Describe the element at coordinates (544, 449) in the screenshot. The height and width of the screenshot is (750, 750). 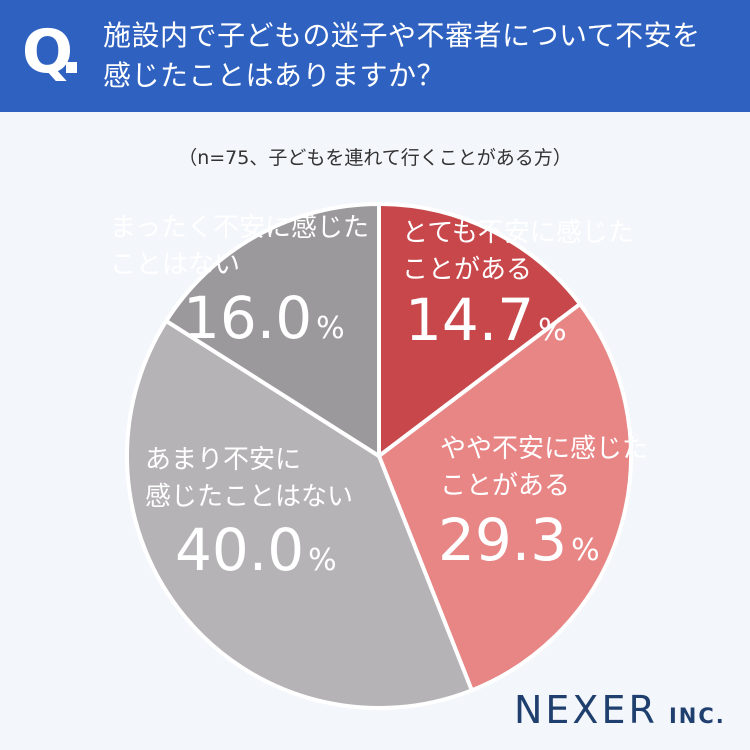
I see `slice-label-2-line-1: やや不安に感じた` at that location.